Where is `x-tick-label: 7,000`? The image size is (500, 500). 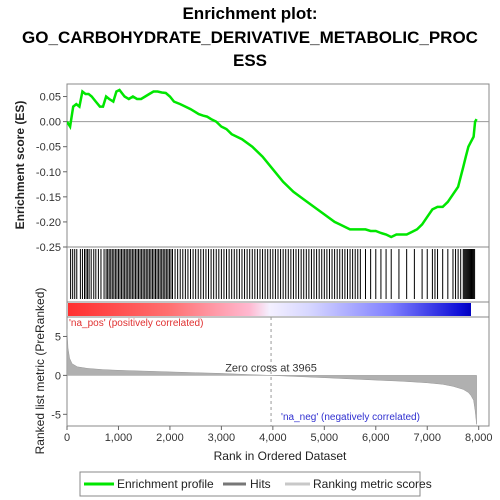 x-tick-label: 7,000 is located at coordinates (427, 438).